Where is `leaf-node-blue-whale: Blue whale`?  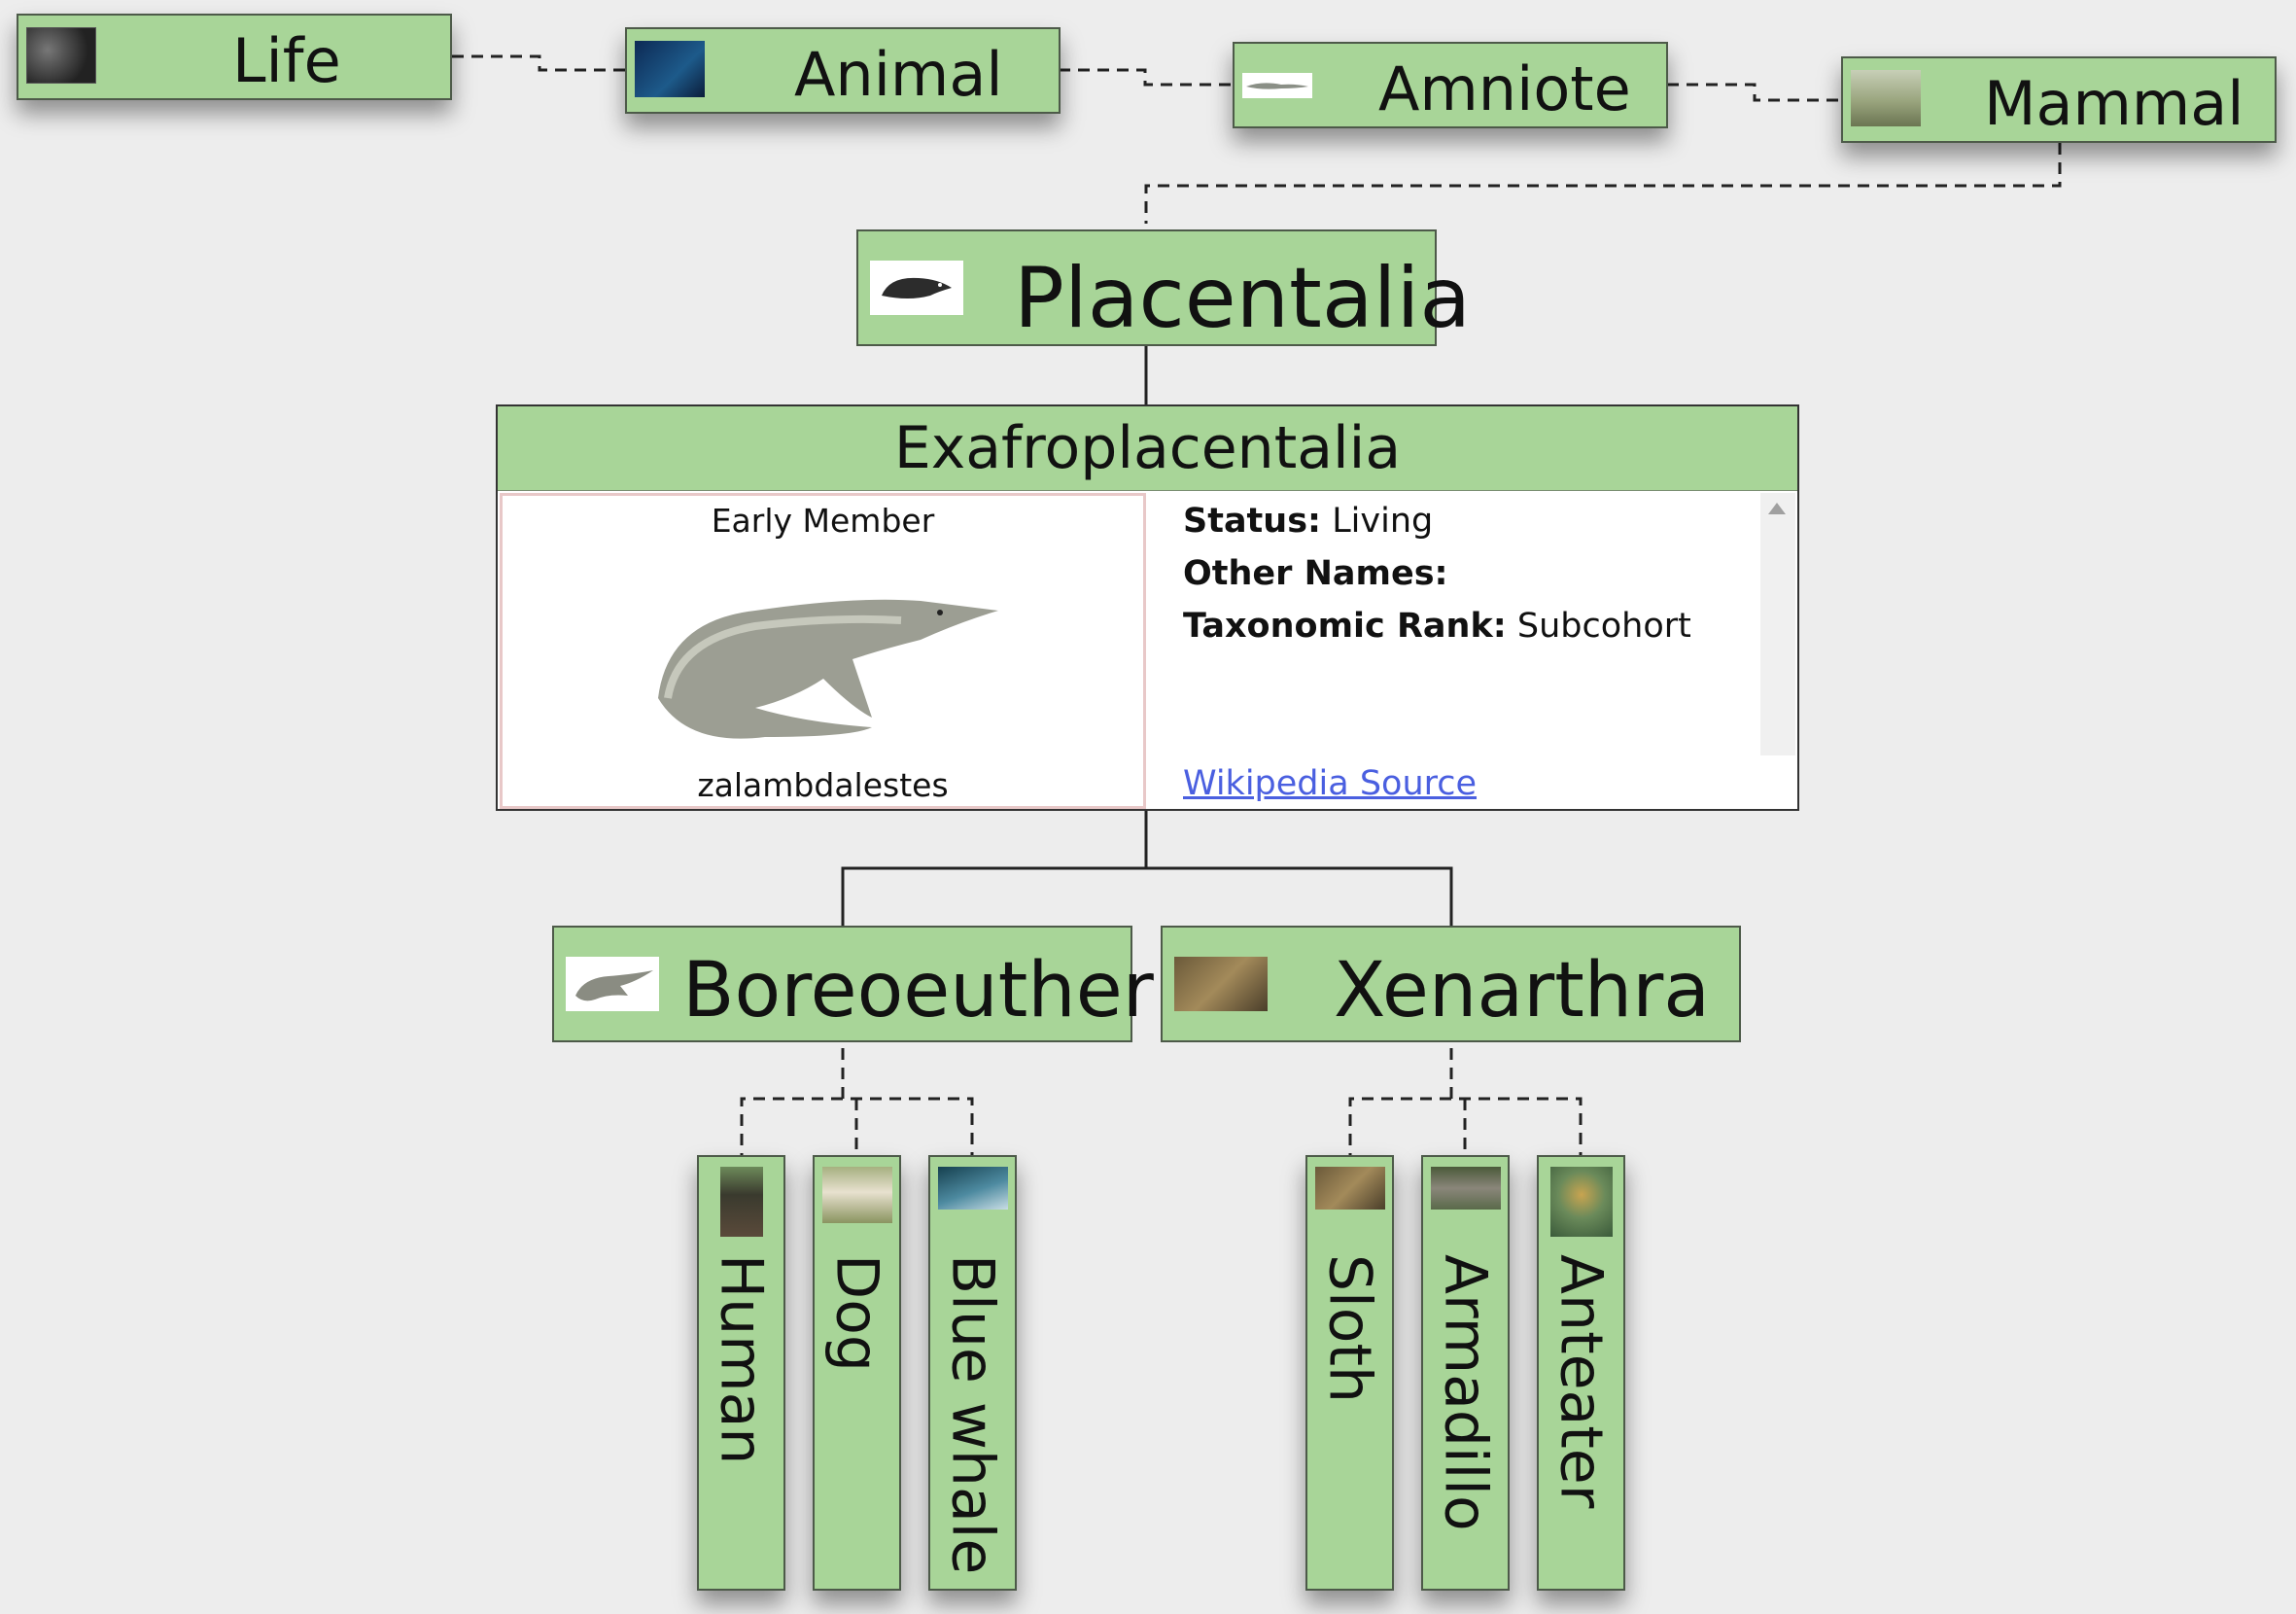
leaf-node-blue-whale: Blue whale is located at coordinates (972, 1373).